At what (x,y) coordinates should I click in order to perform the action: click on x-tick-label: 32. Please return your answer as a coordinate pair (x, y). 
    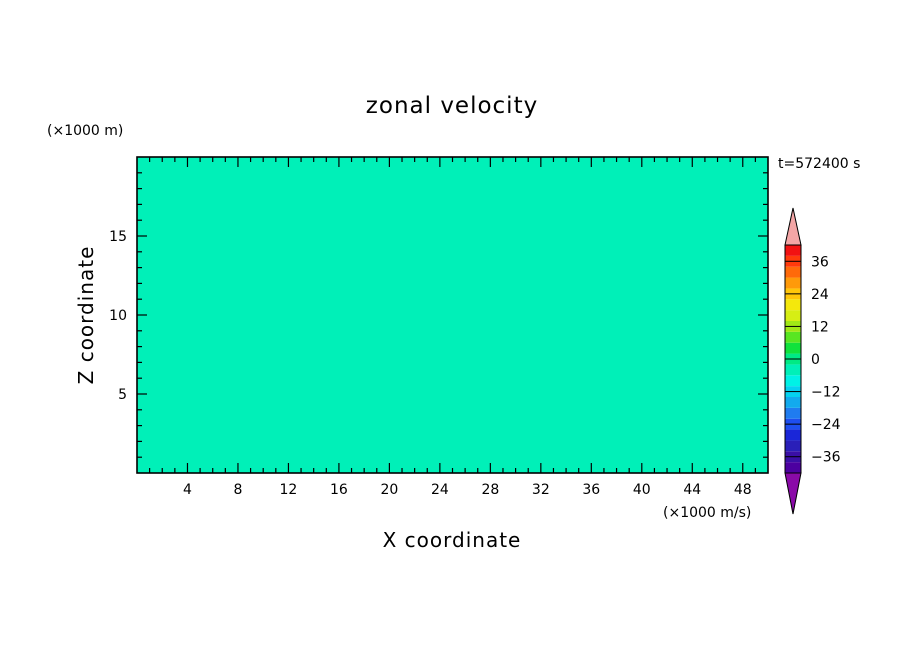
    Looking at the image, I should click on (541, 490).